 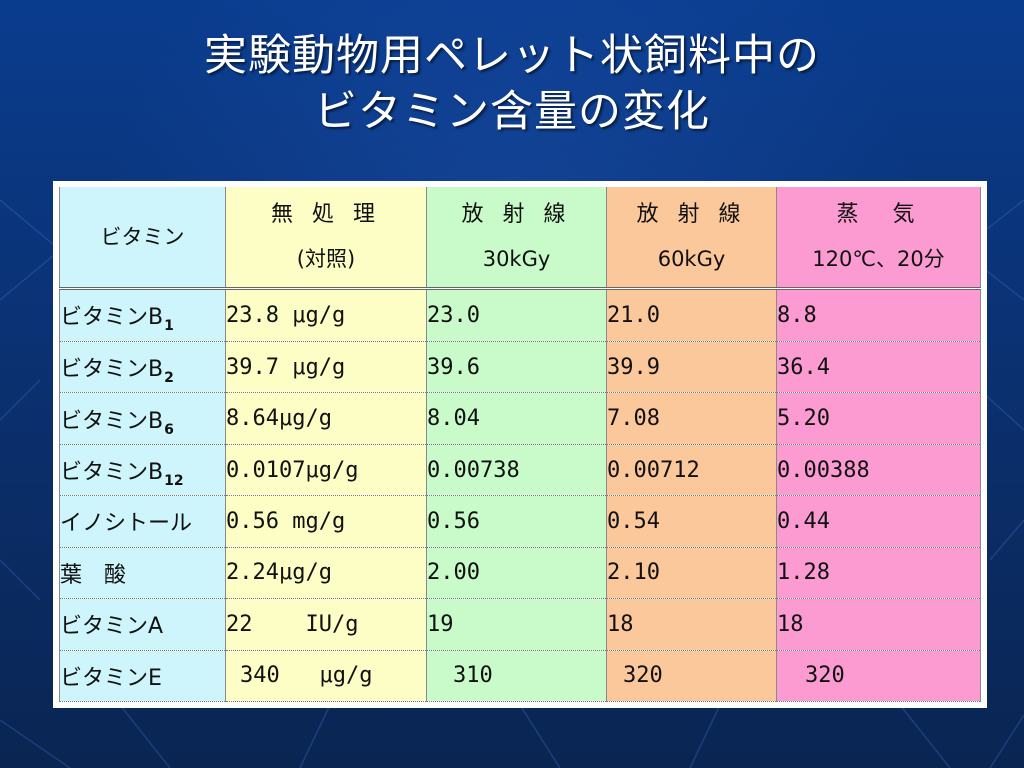 I want to click on table-row: ビタミンB1 23.8 μg/g 23.0 21.0 8.8, so click(x=520, y=315).